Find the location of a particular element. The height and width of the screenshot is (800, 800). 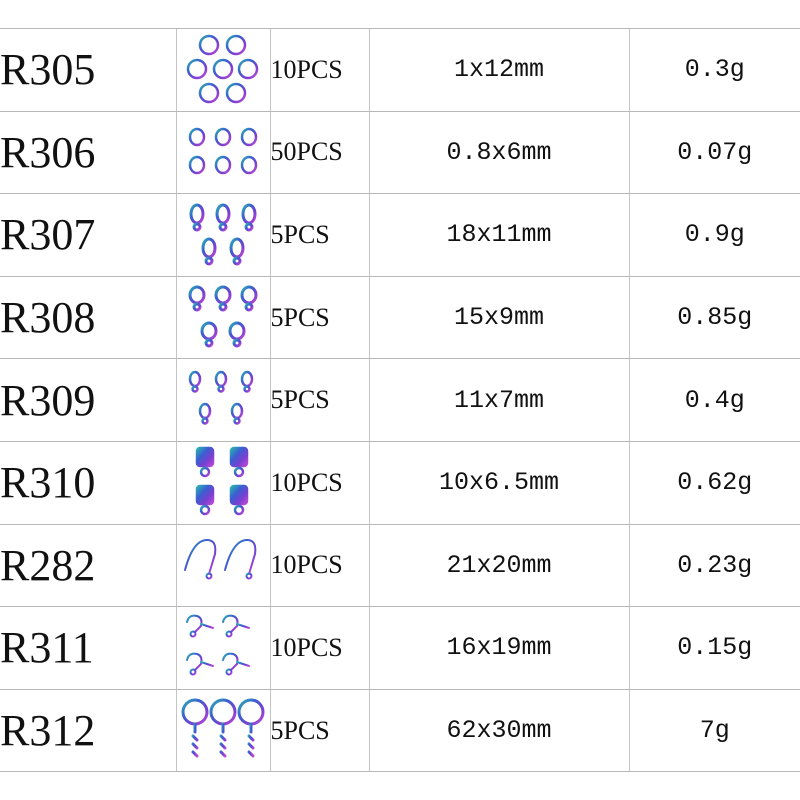

ear-wire-icon is located at coordinates (218, 645).